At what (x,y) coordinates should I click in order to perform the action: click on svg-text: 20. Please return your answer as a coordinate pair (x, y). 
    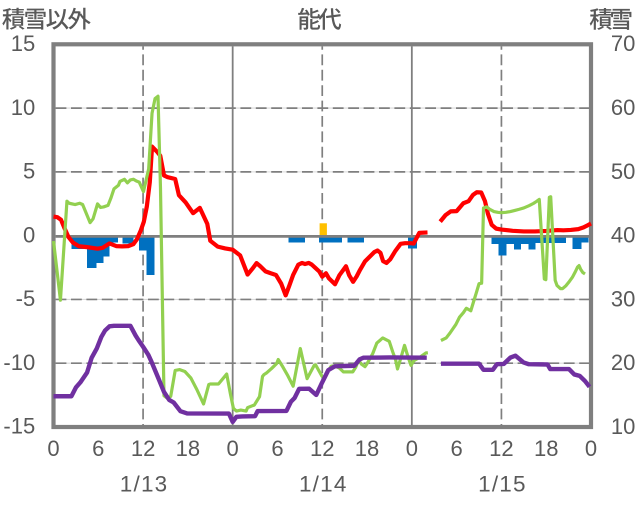
    Looking at the image, I should click on (623, 362).